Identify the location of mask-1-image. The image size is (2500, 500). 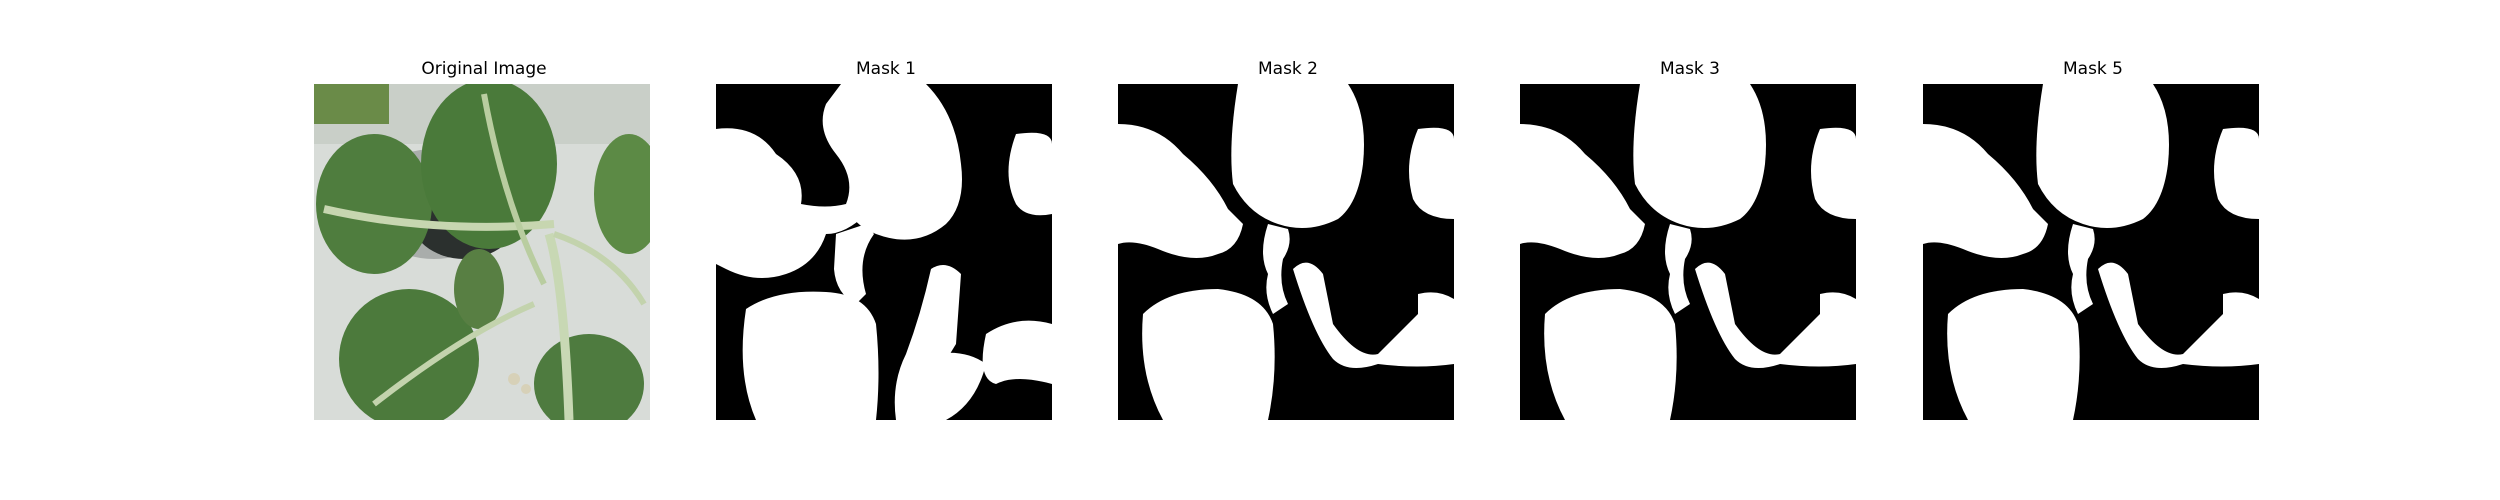
(884, 252).